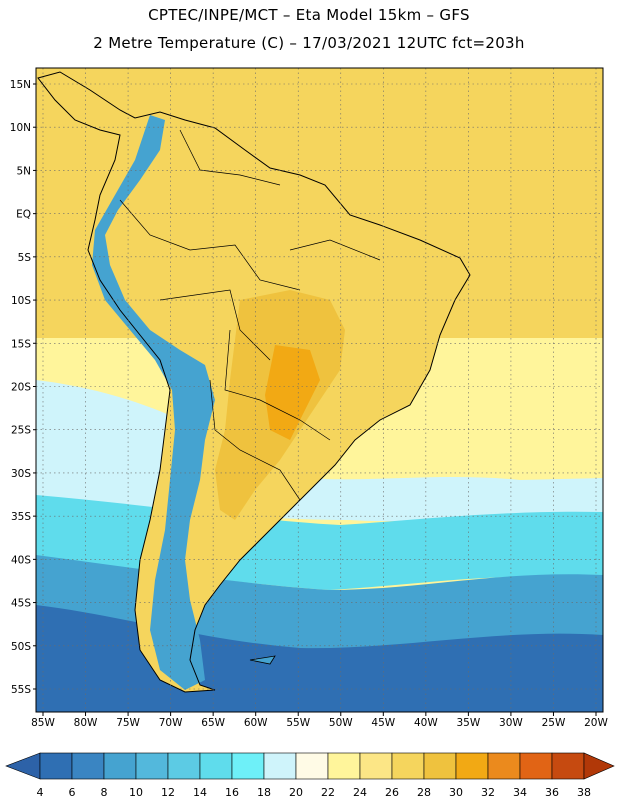 The height and width of the screenshot is (800, 618). I want to click on lon-tick-label: 55W, so click(298, 723).